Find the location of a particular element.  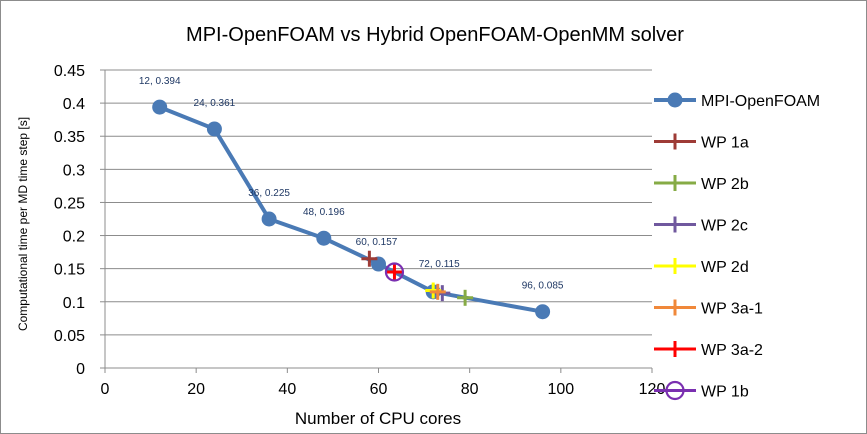

y-tick-label: 0.15 is located at coordinates (69, 270).